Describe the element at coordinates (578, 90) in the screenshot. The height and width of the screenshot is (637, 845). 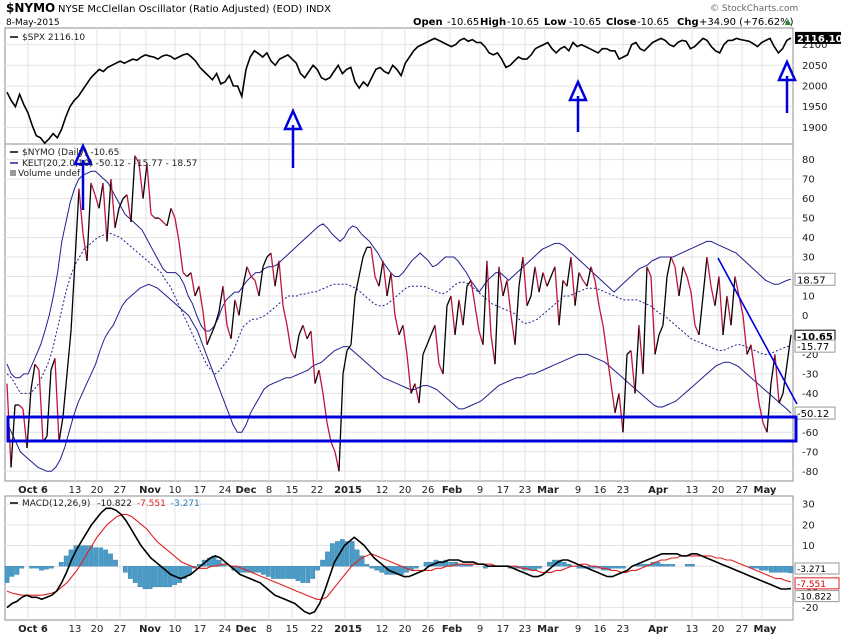
I see `buy-arrow-3-head` at that location.